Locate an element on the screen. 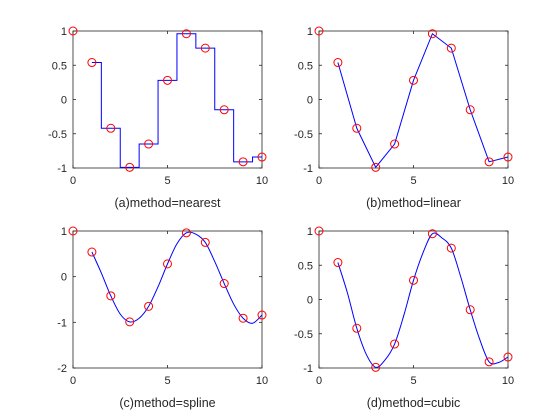  subplot-caption: (a)method=nearest is located at coordinates (168, 203).